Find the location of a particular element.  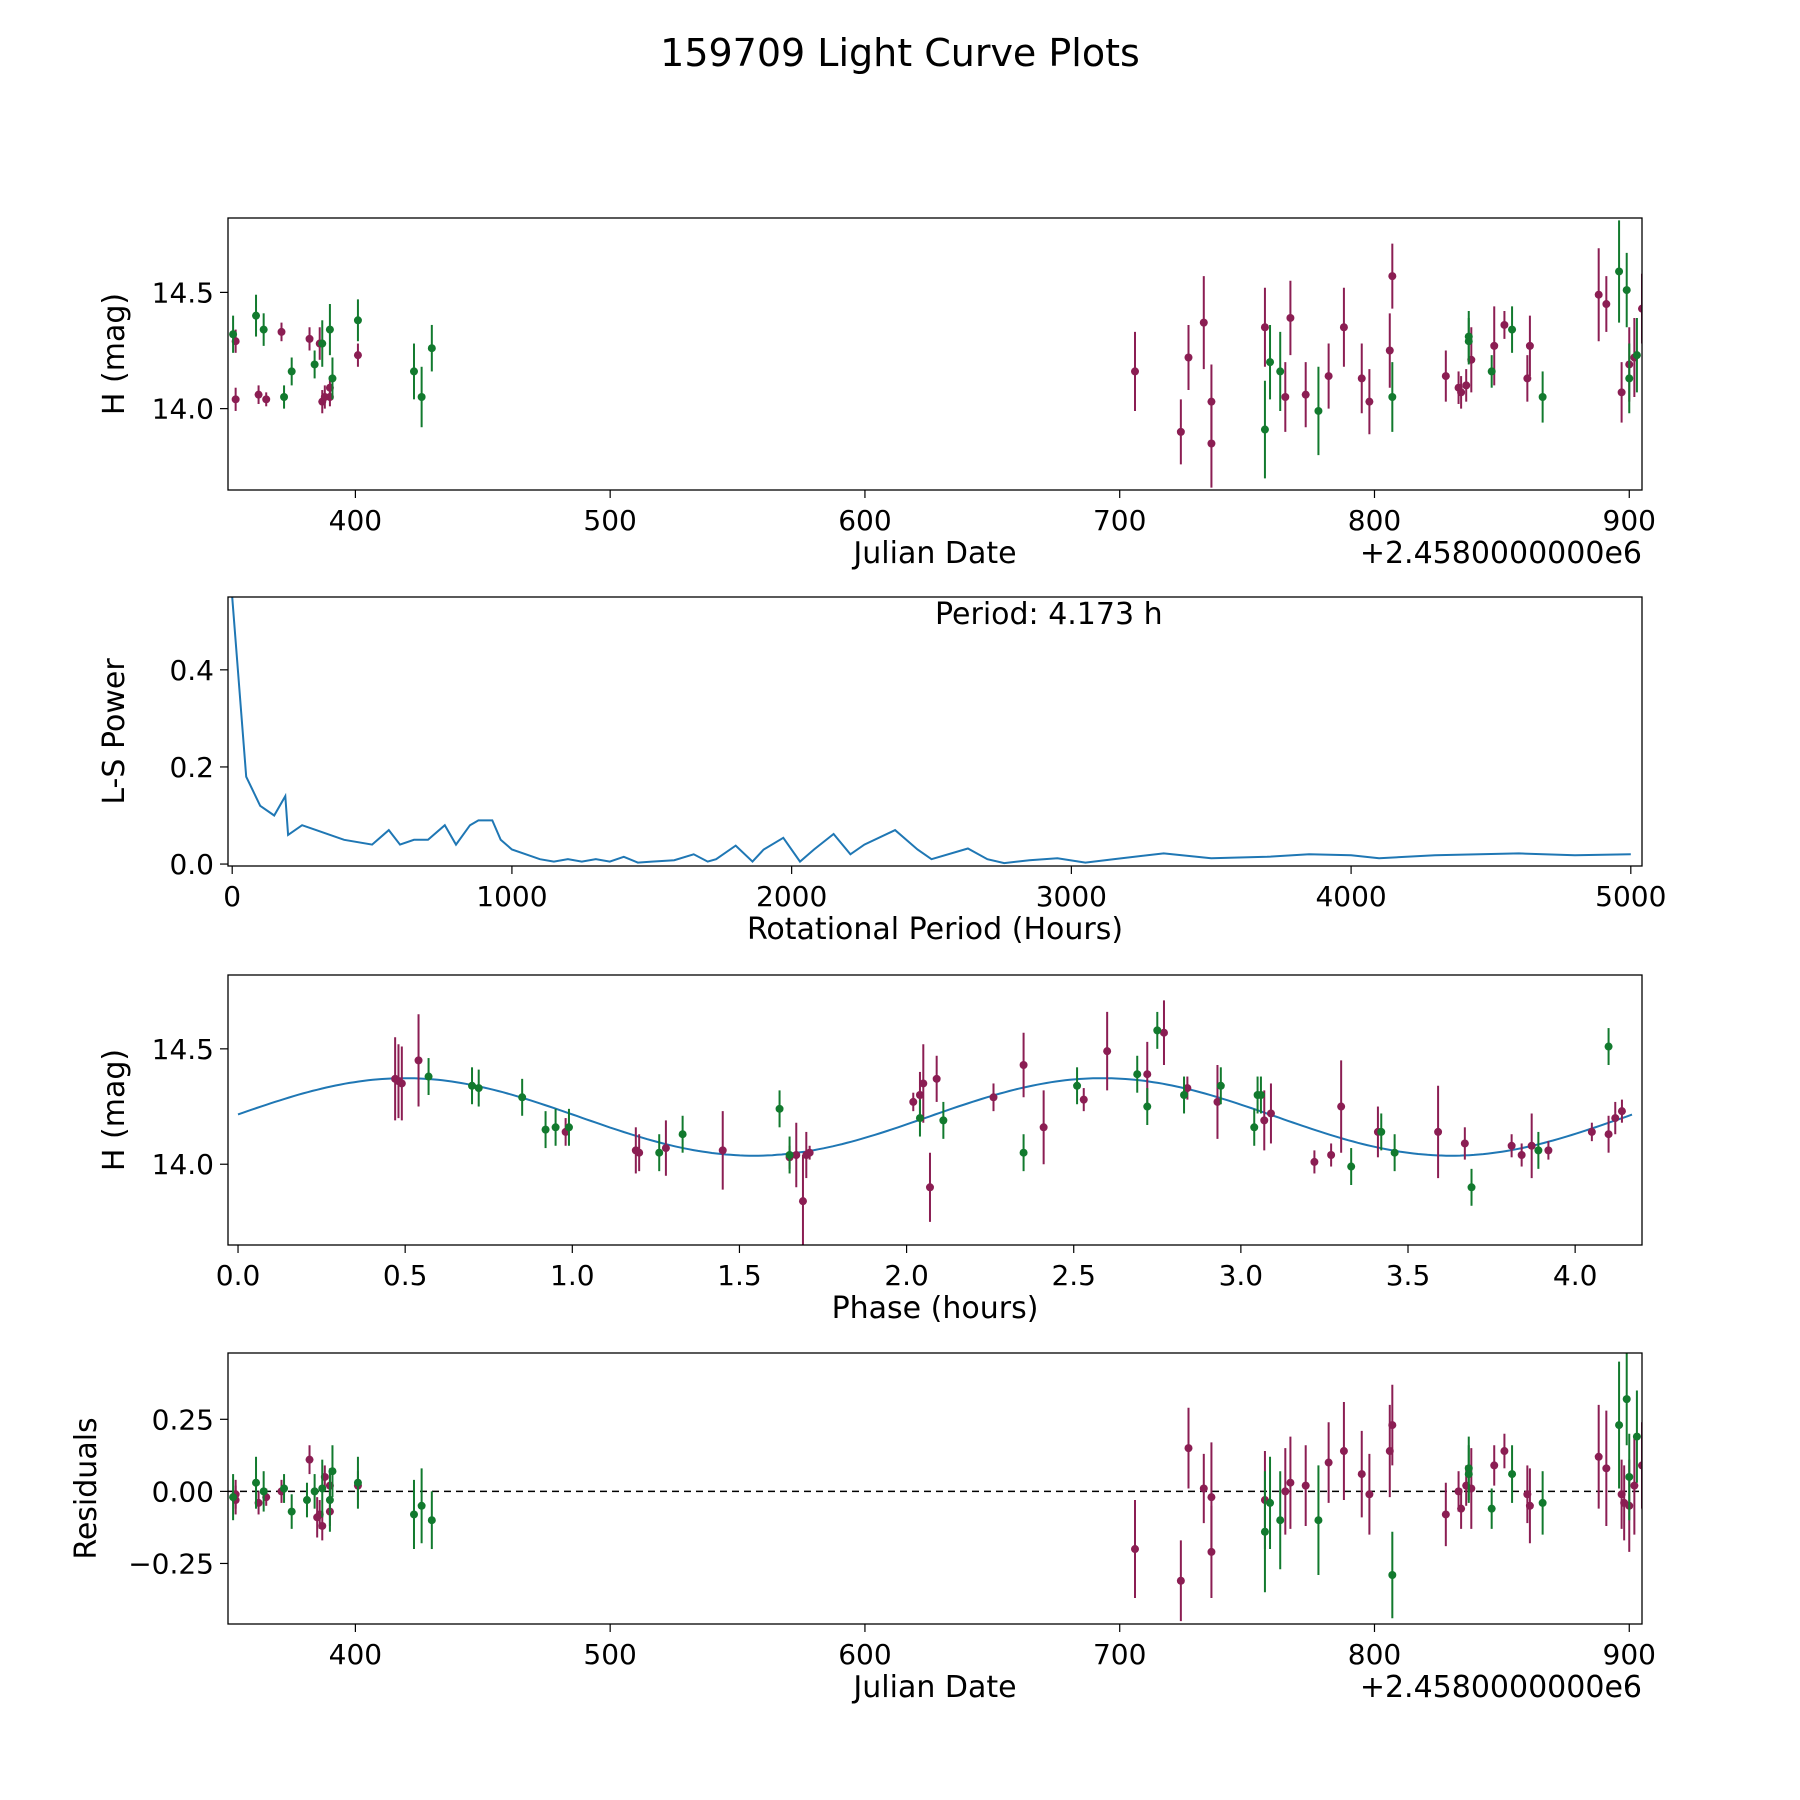

x-axis-label: Rotational Period (Hours) is located at coordinates (935, 929).